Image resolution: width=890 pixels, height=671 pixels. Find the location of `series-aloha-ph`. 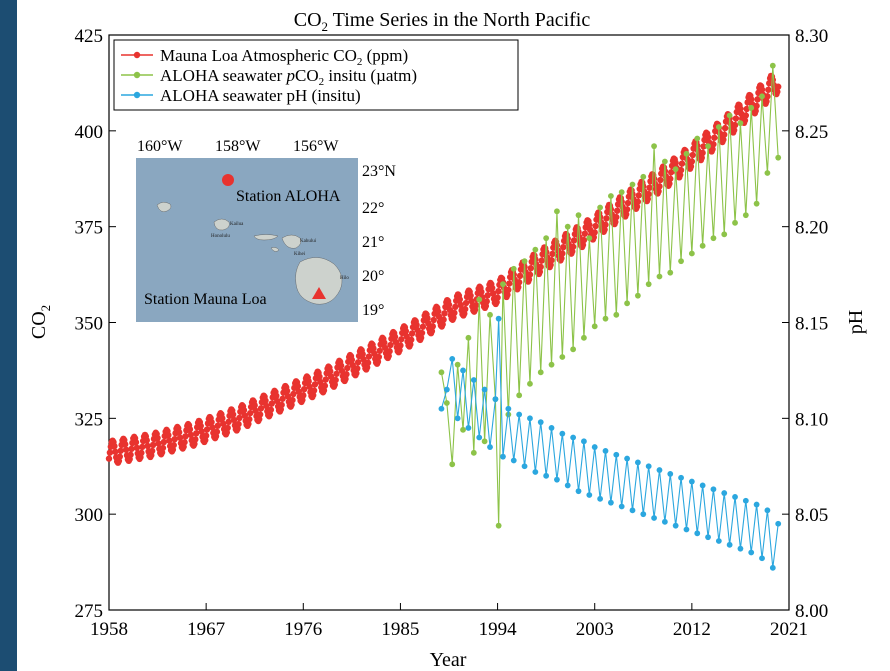

series-aloha-ph is located at coordinates (610, 443).